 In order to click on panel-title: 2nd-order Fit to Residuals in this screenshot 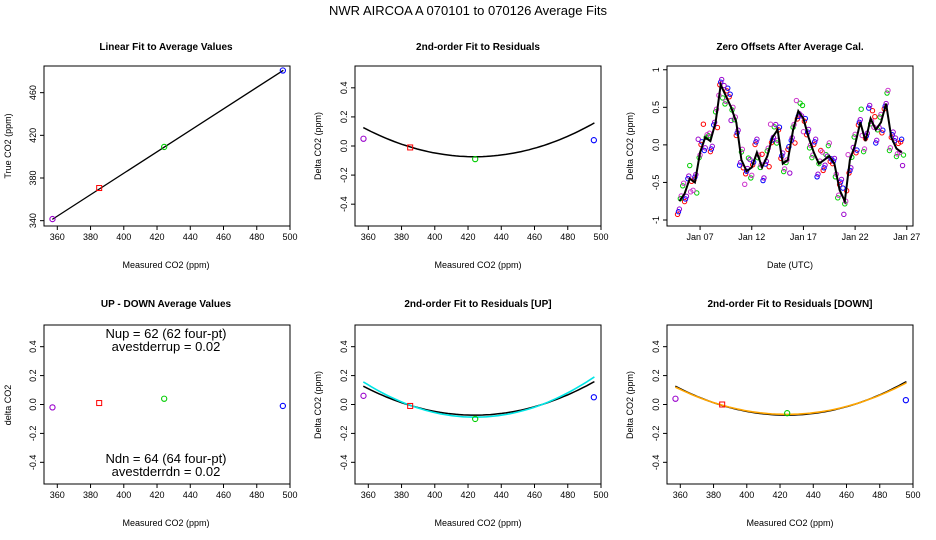, I will do `click(478, 47)`.